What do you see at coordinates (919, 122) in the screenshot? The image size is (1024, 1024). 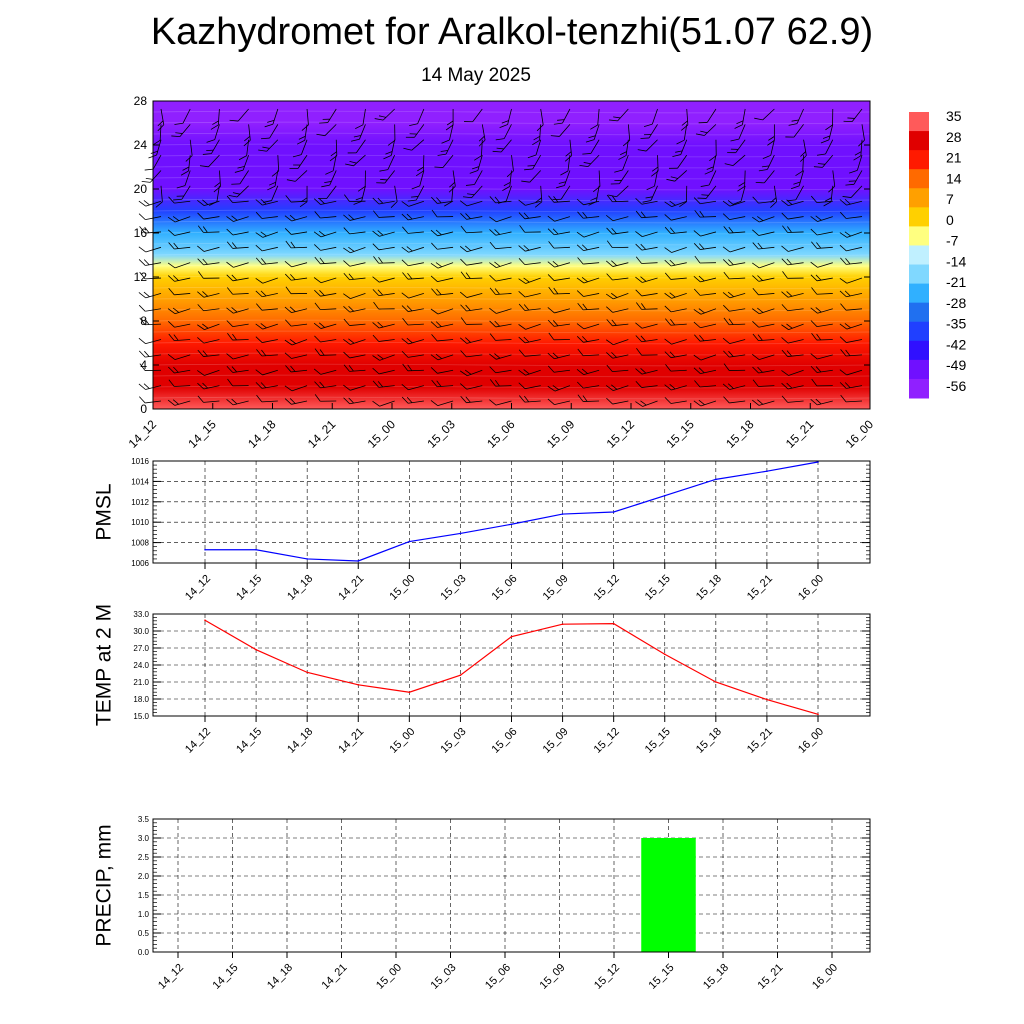 I see `colorbar-swatch` at bounding box center [919, 122].